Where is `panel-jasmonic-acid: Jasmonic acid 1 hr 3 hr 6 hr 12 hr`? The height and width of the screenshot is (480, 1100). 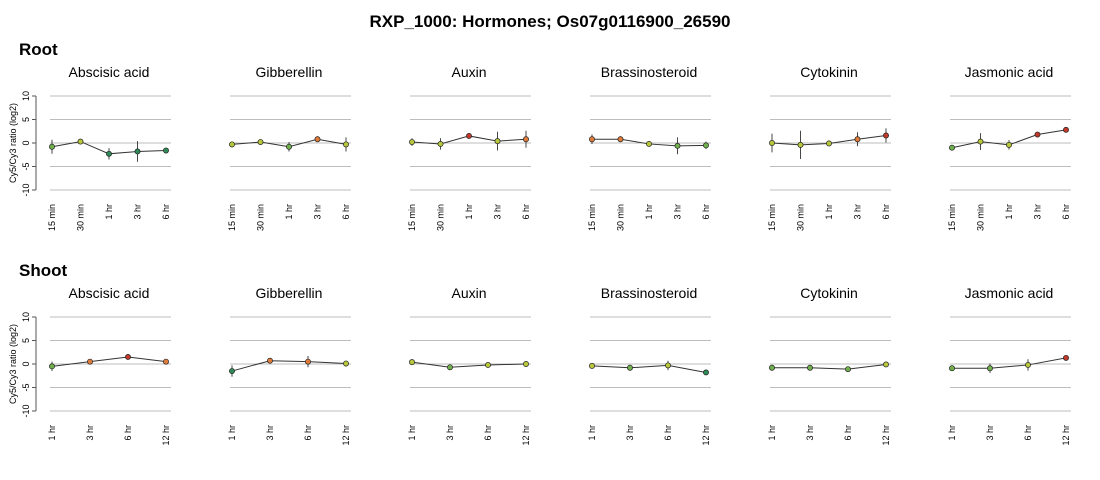
panel-jasmonic-acid: Jasmonic acid 1 hr 3 hr 6 hr 12 hr is located at coordinates (1009, 365).